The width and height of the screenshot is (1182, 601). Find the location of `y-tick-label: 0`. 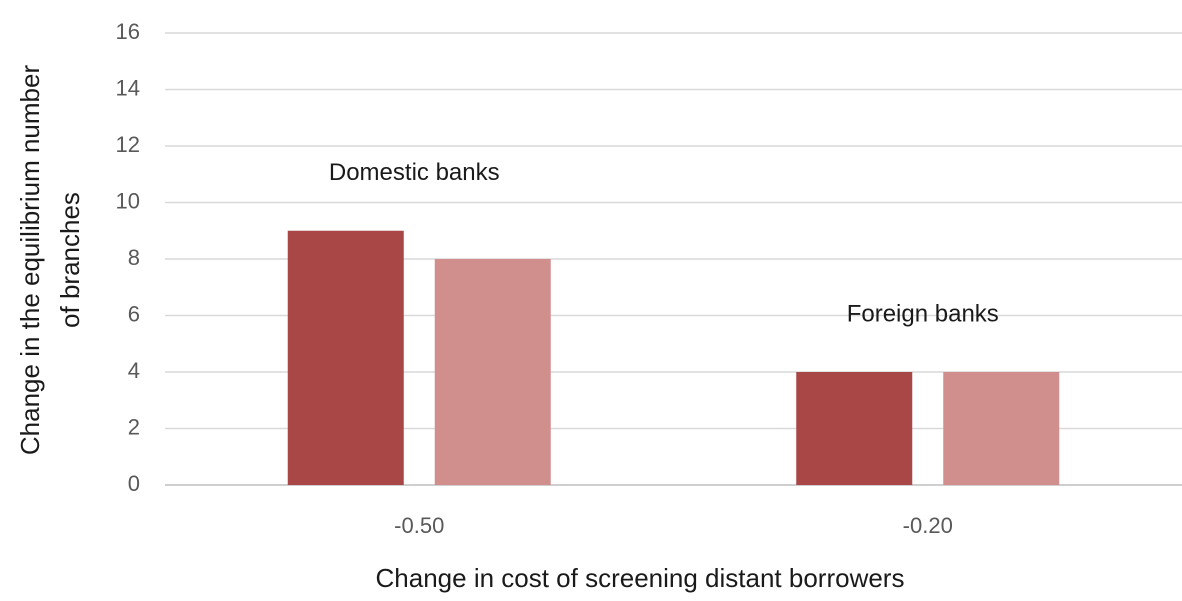

y-tick-label: 0 is located at coordinates (134, 483).